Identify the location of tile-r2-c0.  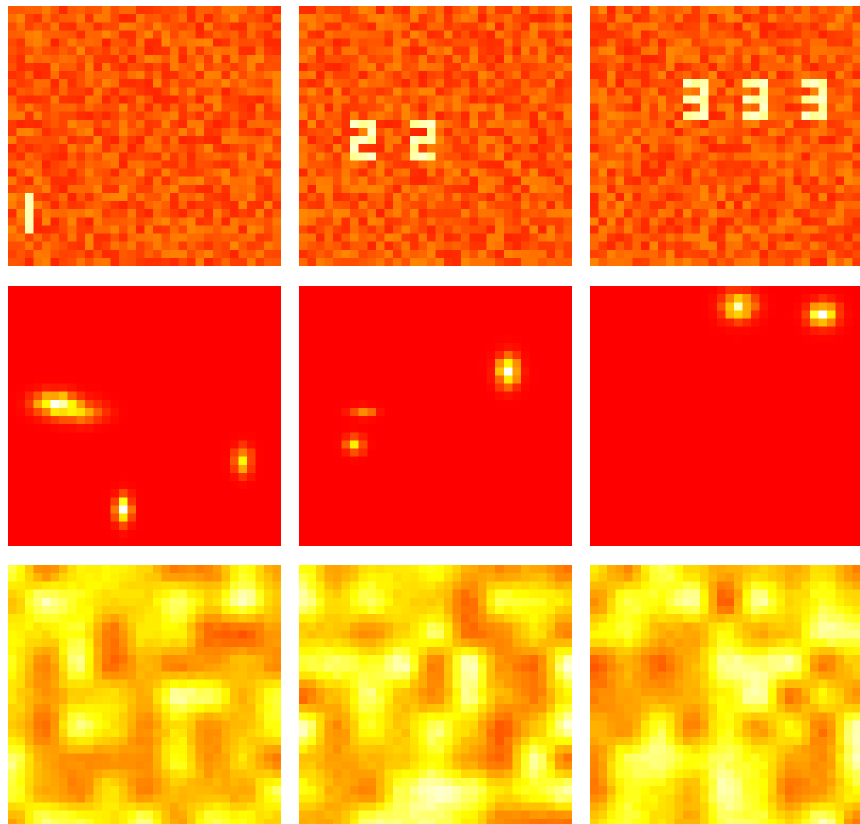
(144, 694).